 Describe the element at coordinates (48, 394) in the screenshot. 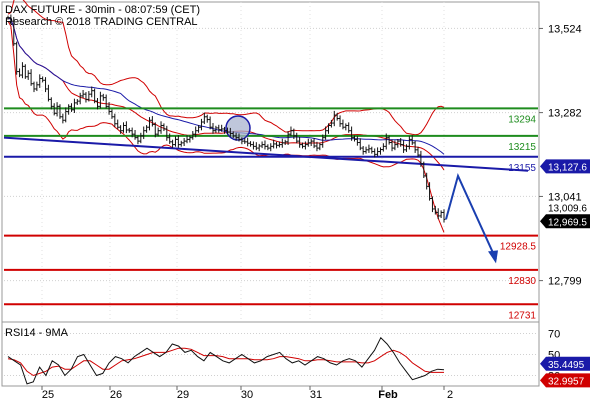

I see `x-tick-label: 25` at that location.